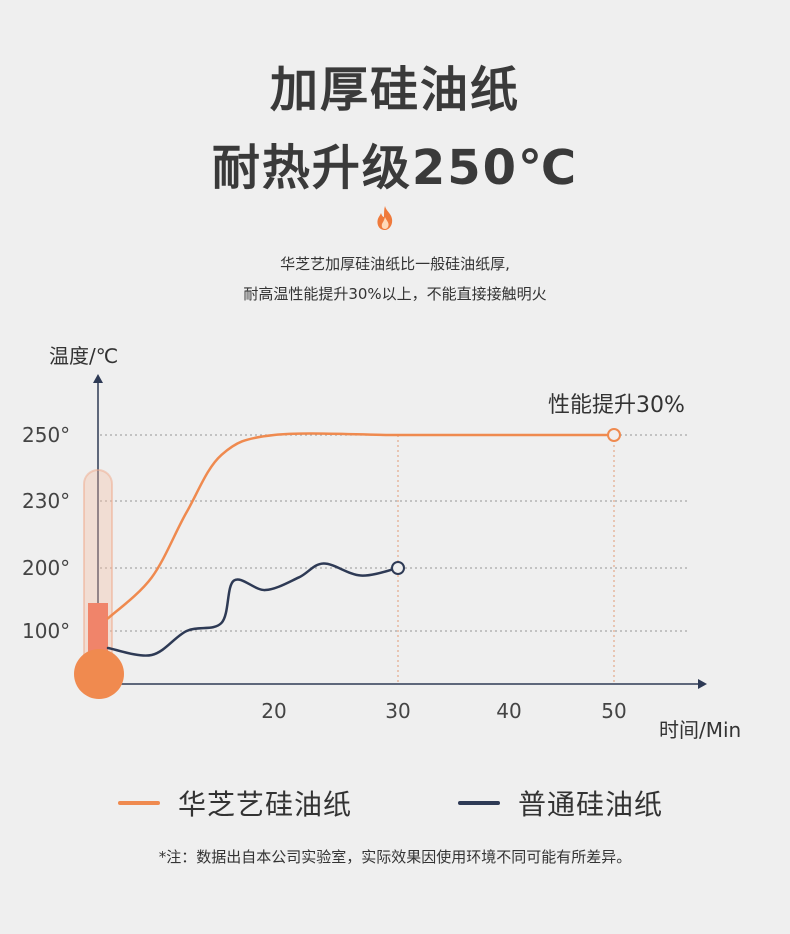 Image resolution: width=790 pixels, height=934 pixels. What do you see at coordinates (395, 857) in the screenshot?
I see `footnote: *注：数据出自本公司实验室，实际效果因使用环境不同可能有所差异。` at bounding box center [395, 857].